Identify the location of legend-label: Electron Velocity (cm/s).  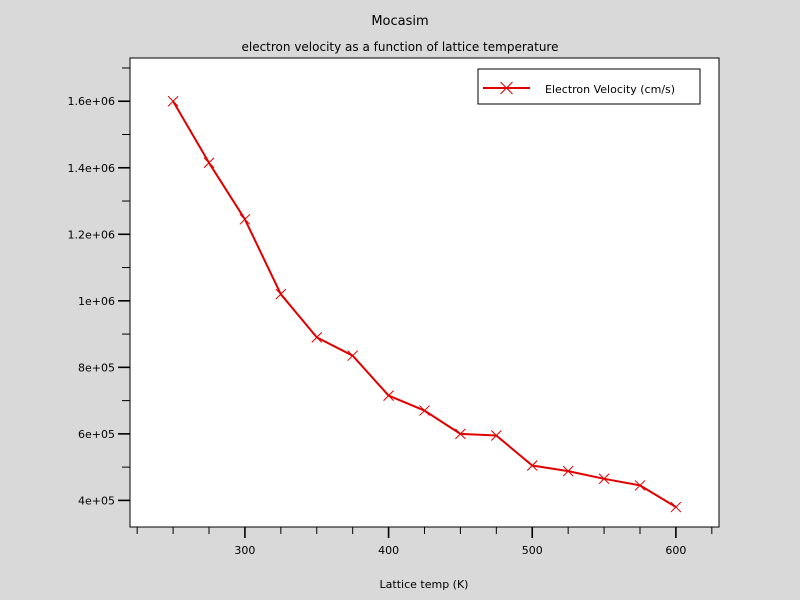
(610, 89).